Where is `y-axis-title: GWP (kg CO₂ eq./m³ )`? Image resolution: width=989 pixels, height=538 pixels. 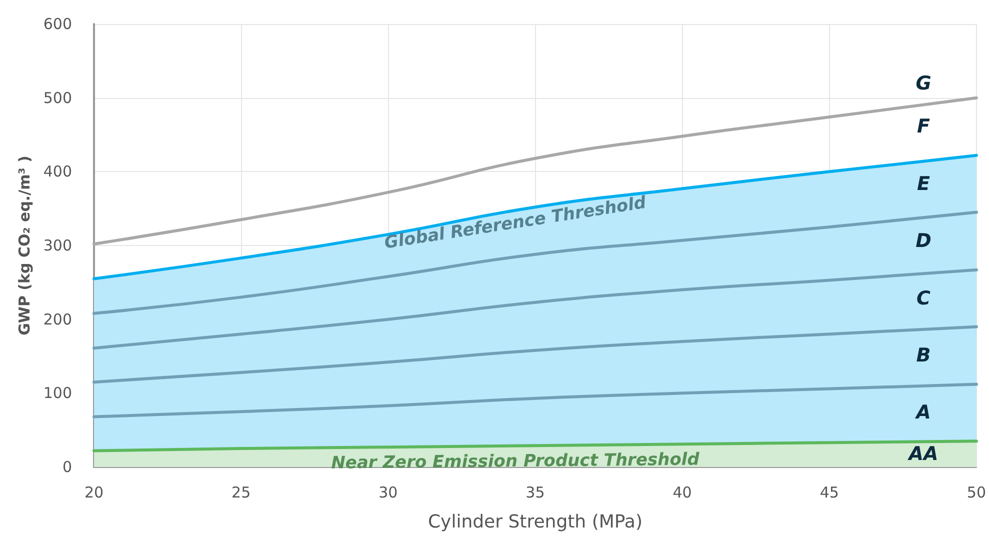 y-axis-title: GWP (kg CO₂ eq./m³ ) is located at coordinates (25, 246).